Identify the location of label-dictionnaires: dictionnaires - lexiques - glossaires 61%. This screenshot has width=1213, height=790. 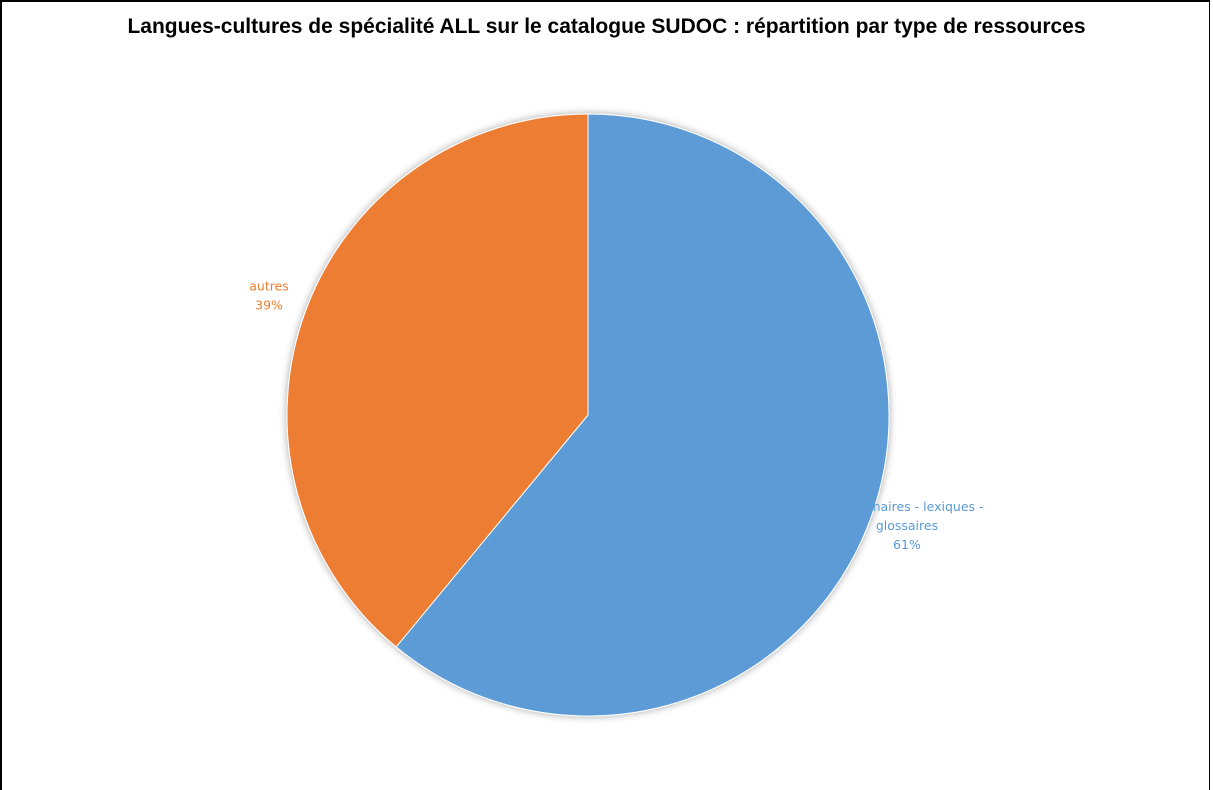
(906, 525).